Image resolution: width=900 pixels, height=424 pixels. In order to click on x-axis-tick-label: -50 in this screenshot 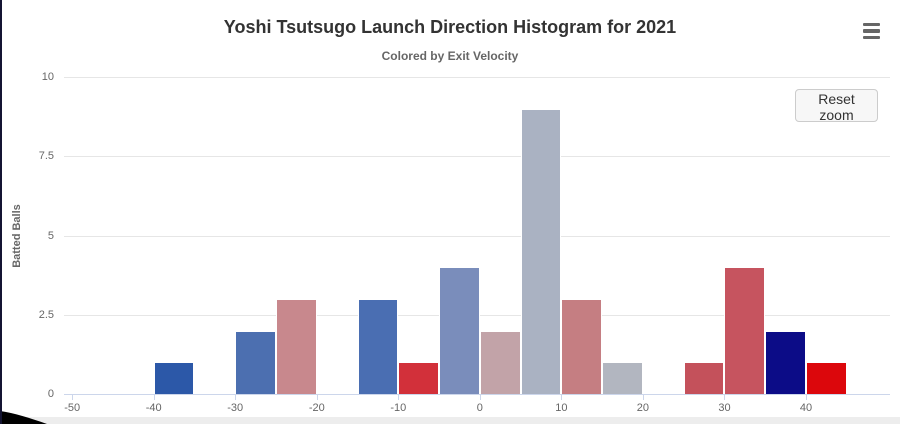, I will do `click(72, 408)`.